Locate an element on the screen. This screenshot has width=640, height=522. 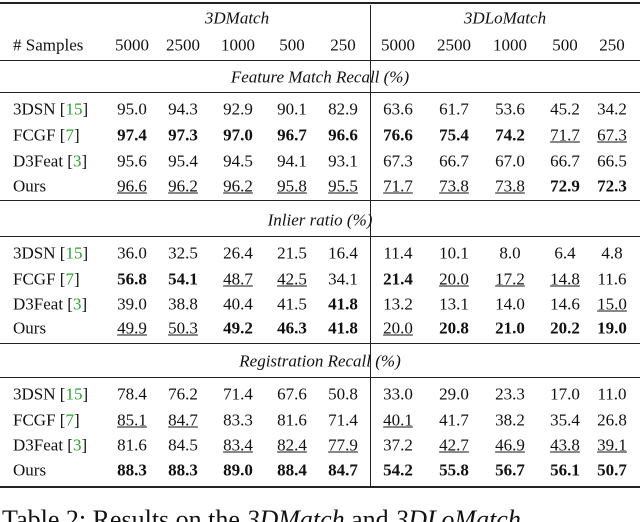
cell-value: 39.0 is located at coordinates (132, 304).